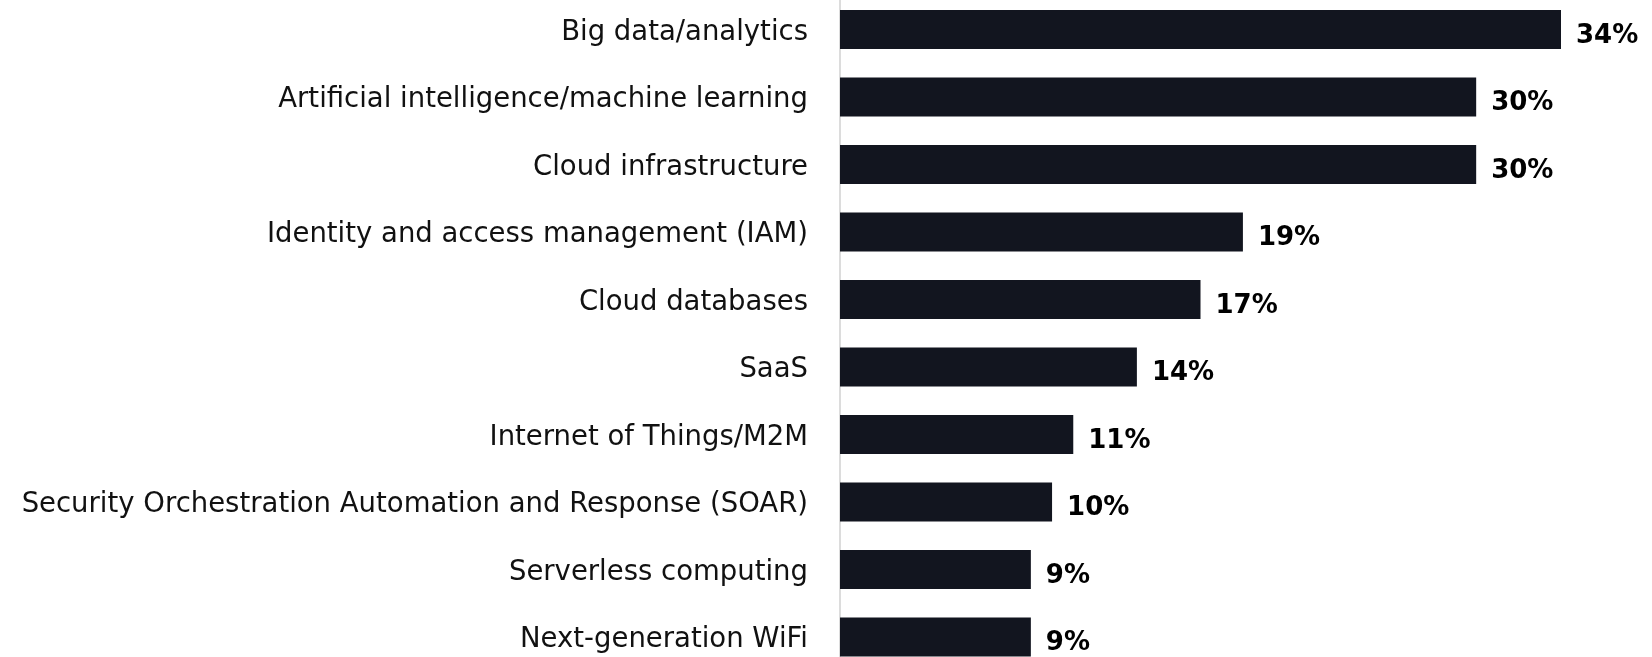 This screenshot has height=657, width=1652. What do you see at coordinates (1098, 506) in the screenshot?
I see `data-label: 10%` at bounding box center [1098, 506].